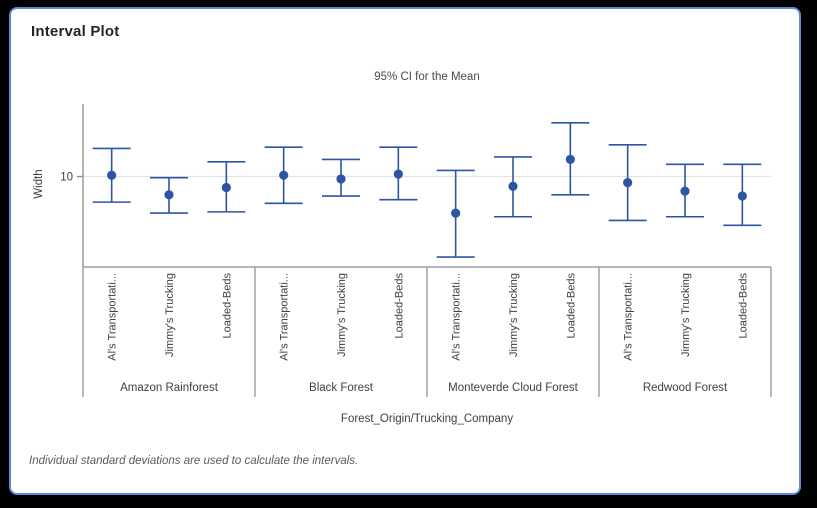 The width and height of the screenshot is (817, 508). What do you see at coordinates (66, 178) in the screenshot?
I see `y-tick-label: 10` at bounding box center [66, 178].